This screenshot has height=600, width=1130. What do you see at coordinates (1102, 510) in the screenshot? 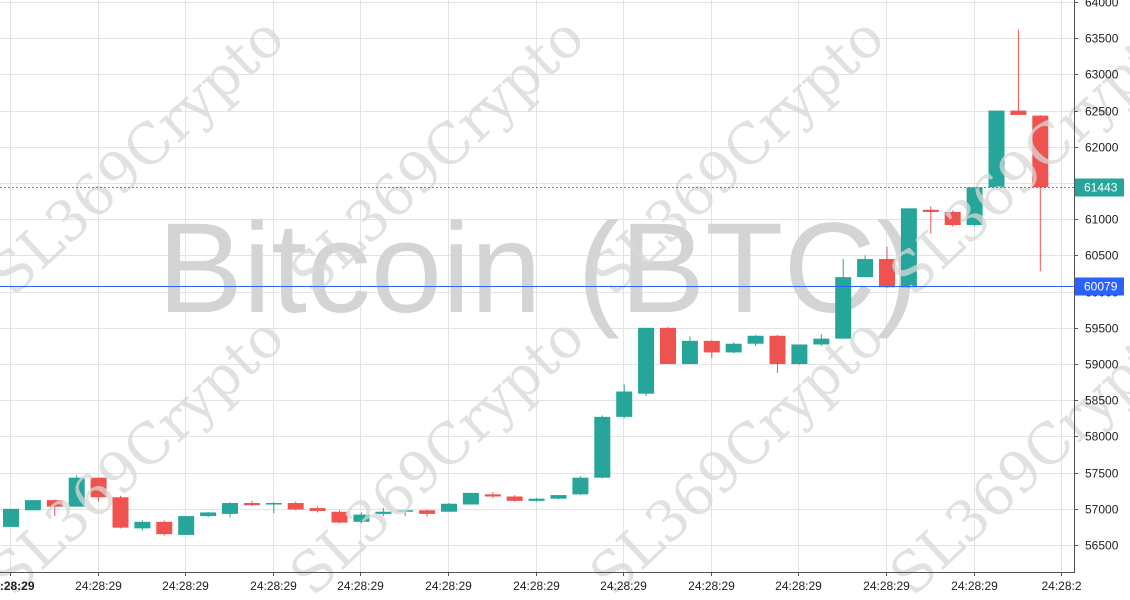
I see `y-tick-label: 57000` at bounding box center [1102, 510].